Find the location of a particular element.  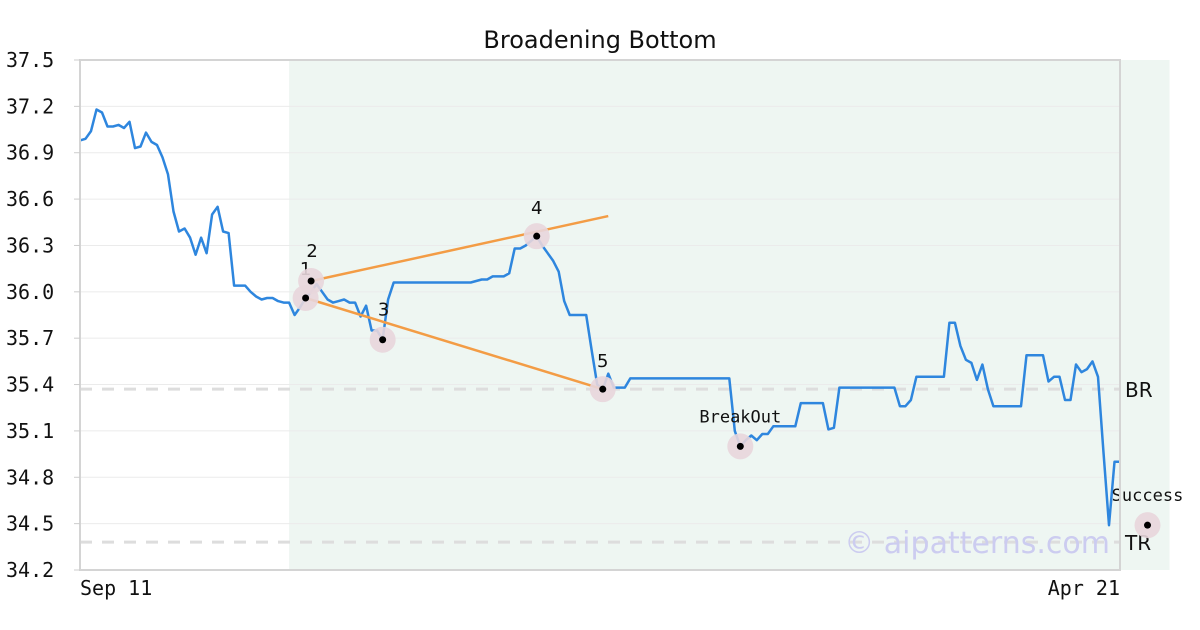

point-label-5: 5 is located at coordinates (602, 361).